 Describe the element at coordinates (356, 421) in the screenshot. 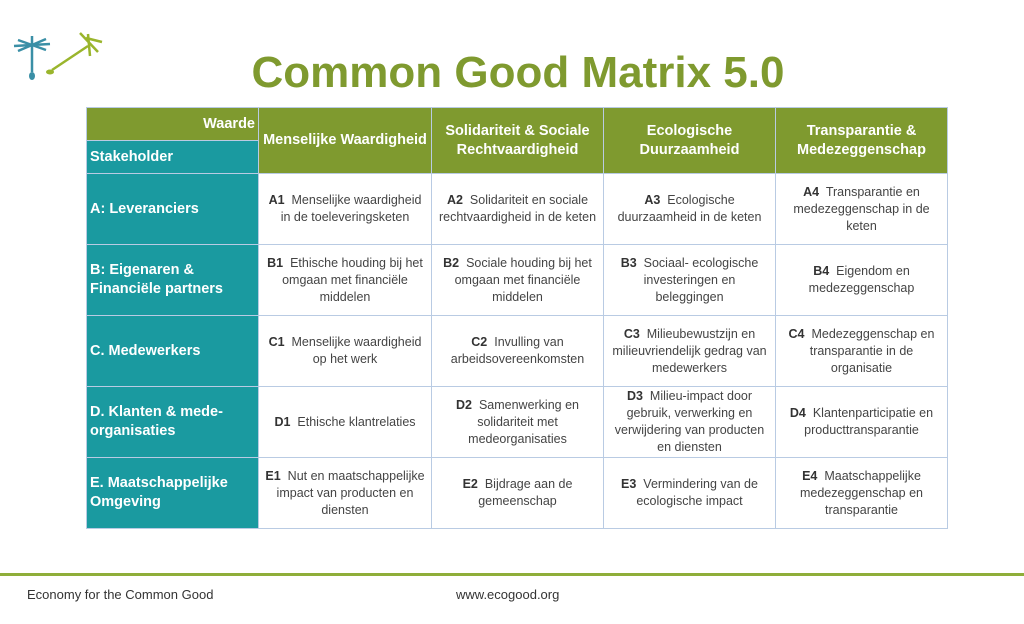

I see `cell-text: Ethische klantrelaties` at that location.